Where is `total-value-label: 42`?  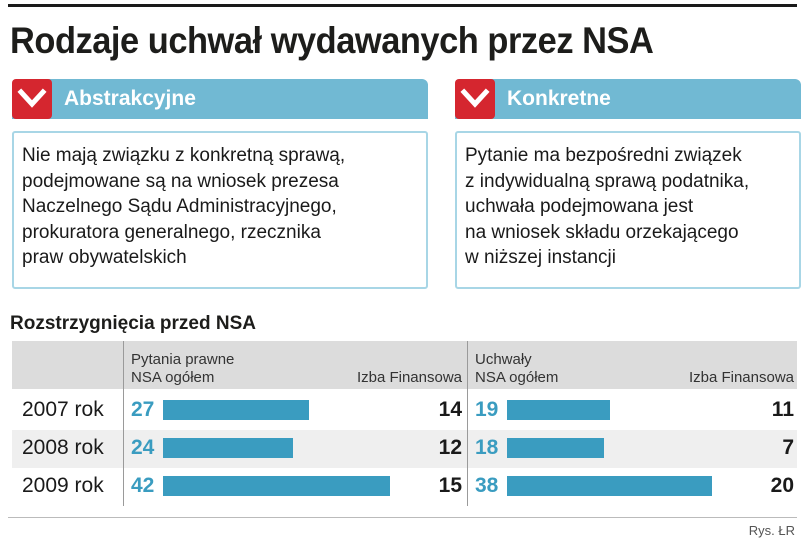 total-value-label: 42 is located at coordinates (143, 485).